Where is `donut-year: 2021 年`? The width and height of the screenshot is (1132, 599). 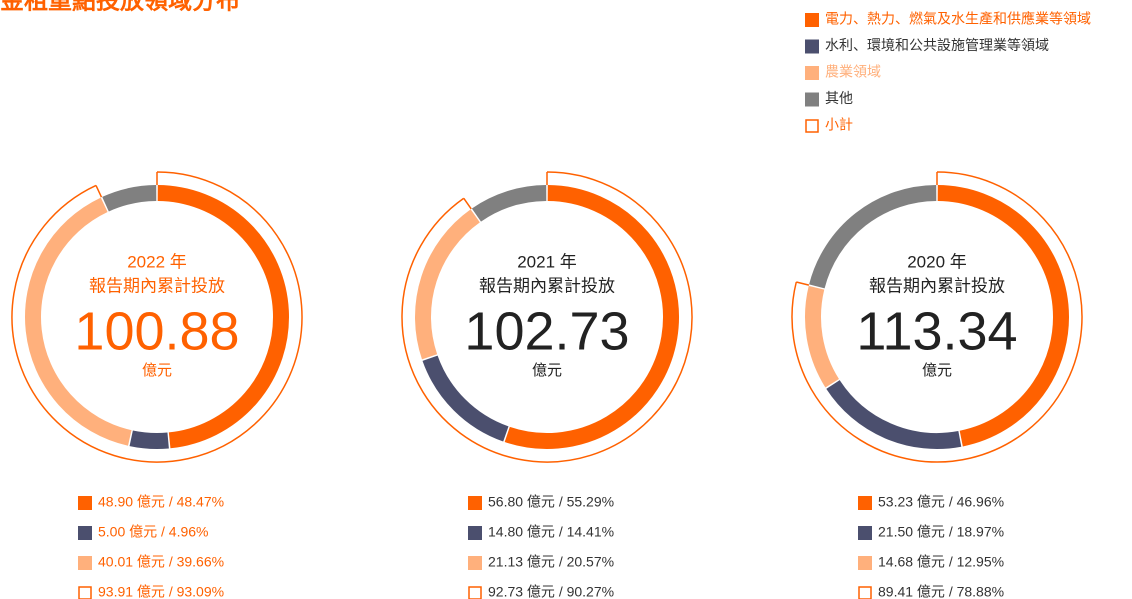 donut-year: 2021 年 is located at coordinates (547, 261).